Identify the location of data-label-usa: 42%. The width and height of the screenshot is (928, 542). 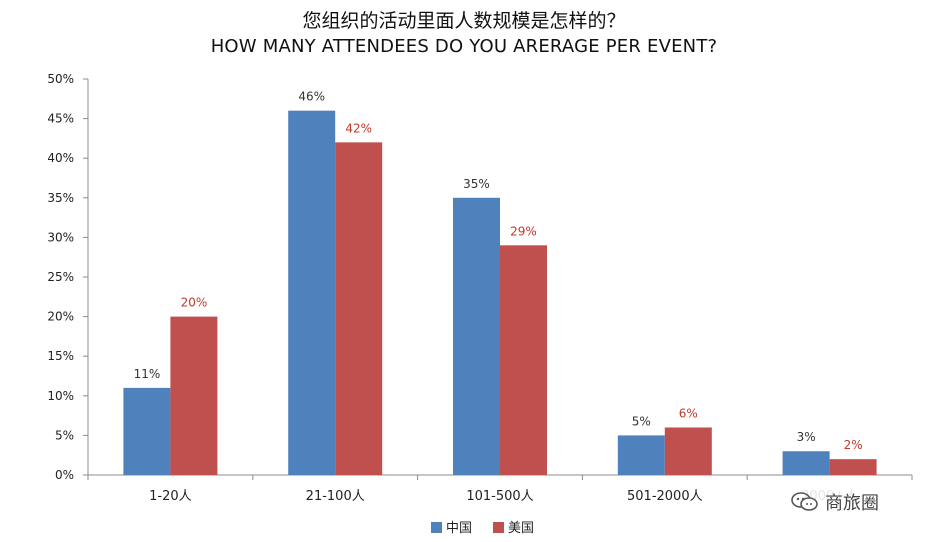
(358, 128).